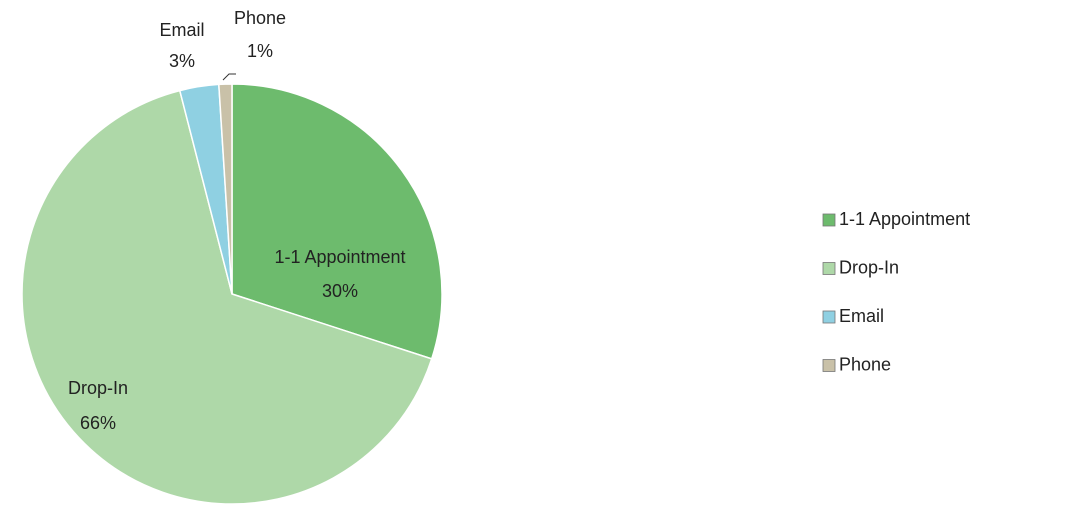 The image size is (1073, 514). What do you see at coordinates (98, 388) in the screenshot?
I see `slice-label: Drop-In` at bounding box center [98, 388].